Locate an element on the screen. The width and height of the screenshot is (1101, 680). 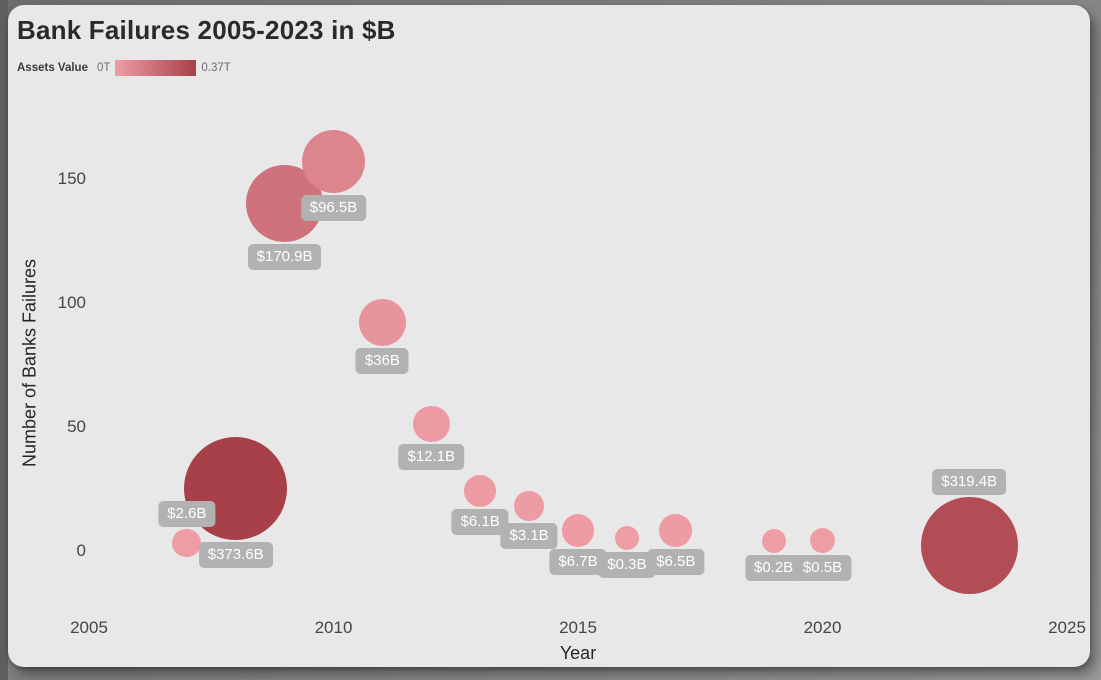
bubble-2007 is located at coordinates (187, 543).